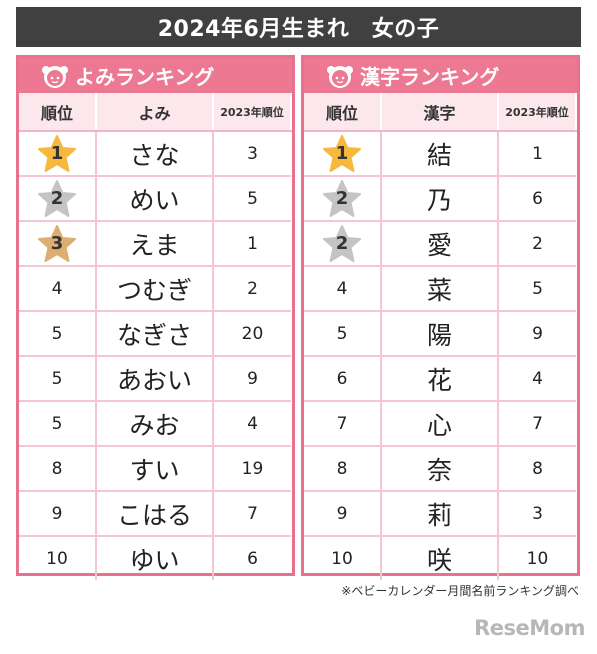  I want to click on name-cell: 菜, so click(440, 289).